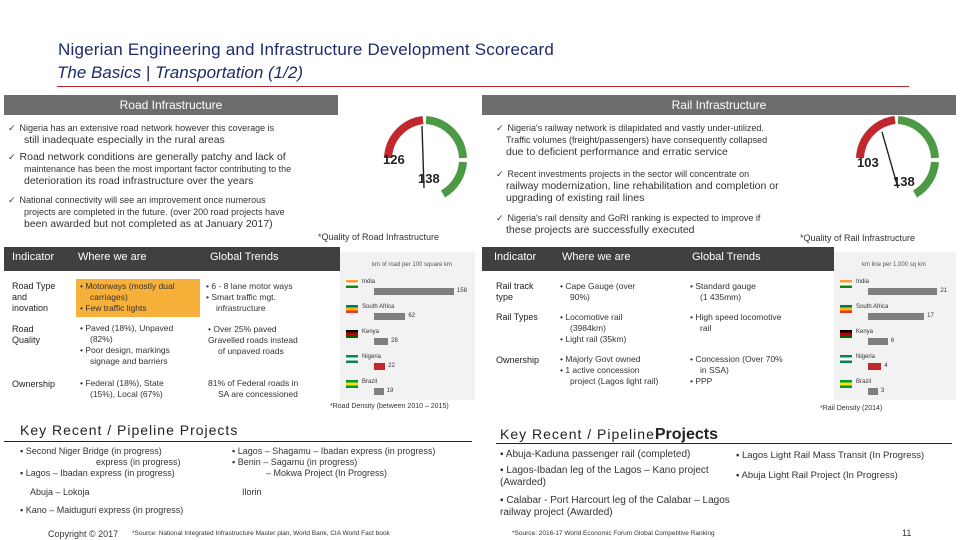 The height and width of the screenshot is (540, 960). What do you see at coordinates (851, 408) in the screenshot?
I see `rail-chart-source: *Rail Density (2014)` at bounding box center [851, 408].